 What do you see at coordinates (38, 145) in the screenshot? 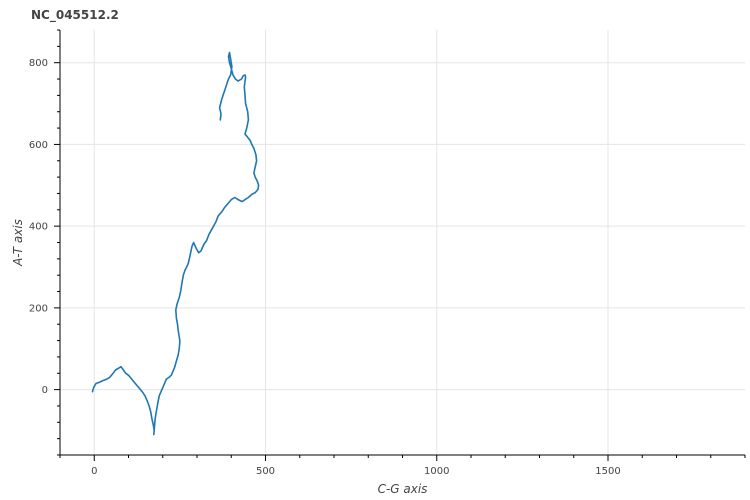
I see `y-tick-label: 600` at bounding box center [38, 145].